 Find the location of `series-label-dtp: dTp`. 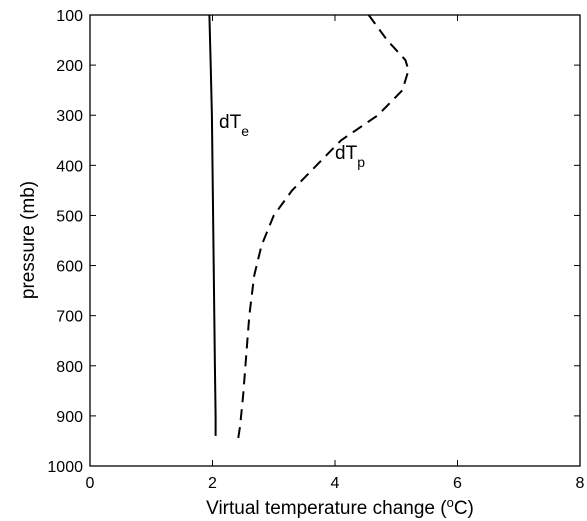

series-label-dtp: dTp is located at coordinates (350, 156).